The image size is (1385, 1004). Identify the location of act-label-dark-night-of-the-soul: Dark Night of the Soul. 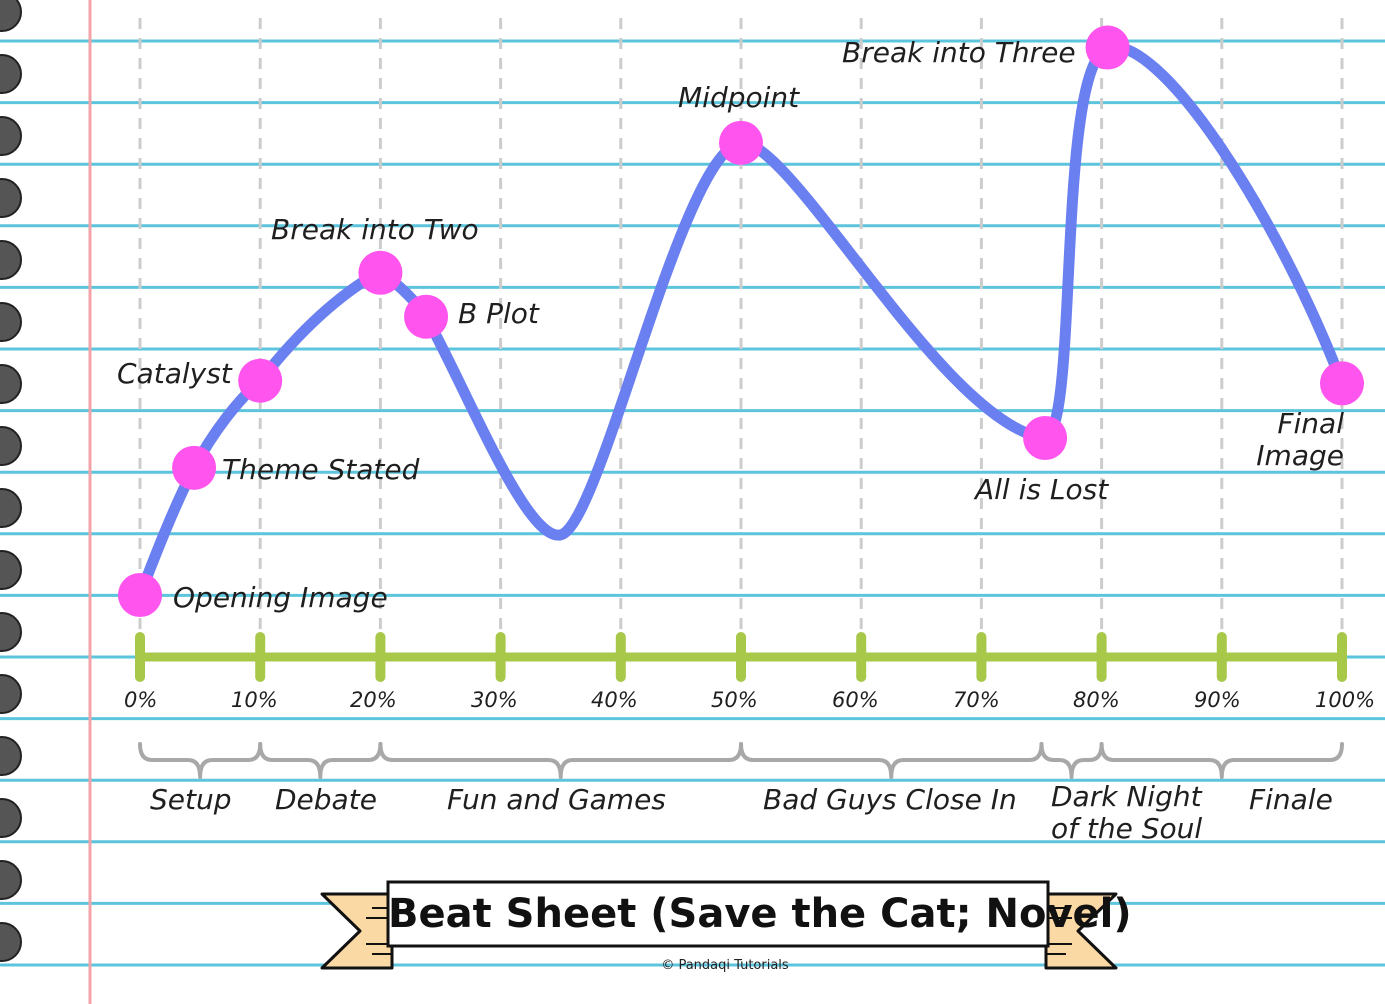
(1127, 812).